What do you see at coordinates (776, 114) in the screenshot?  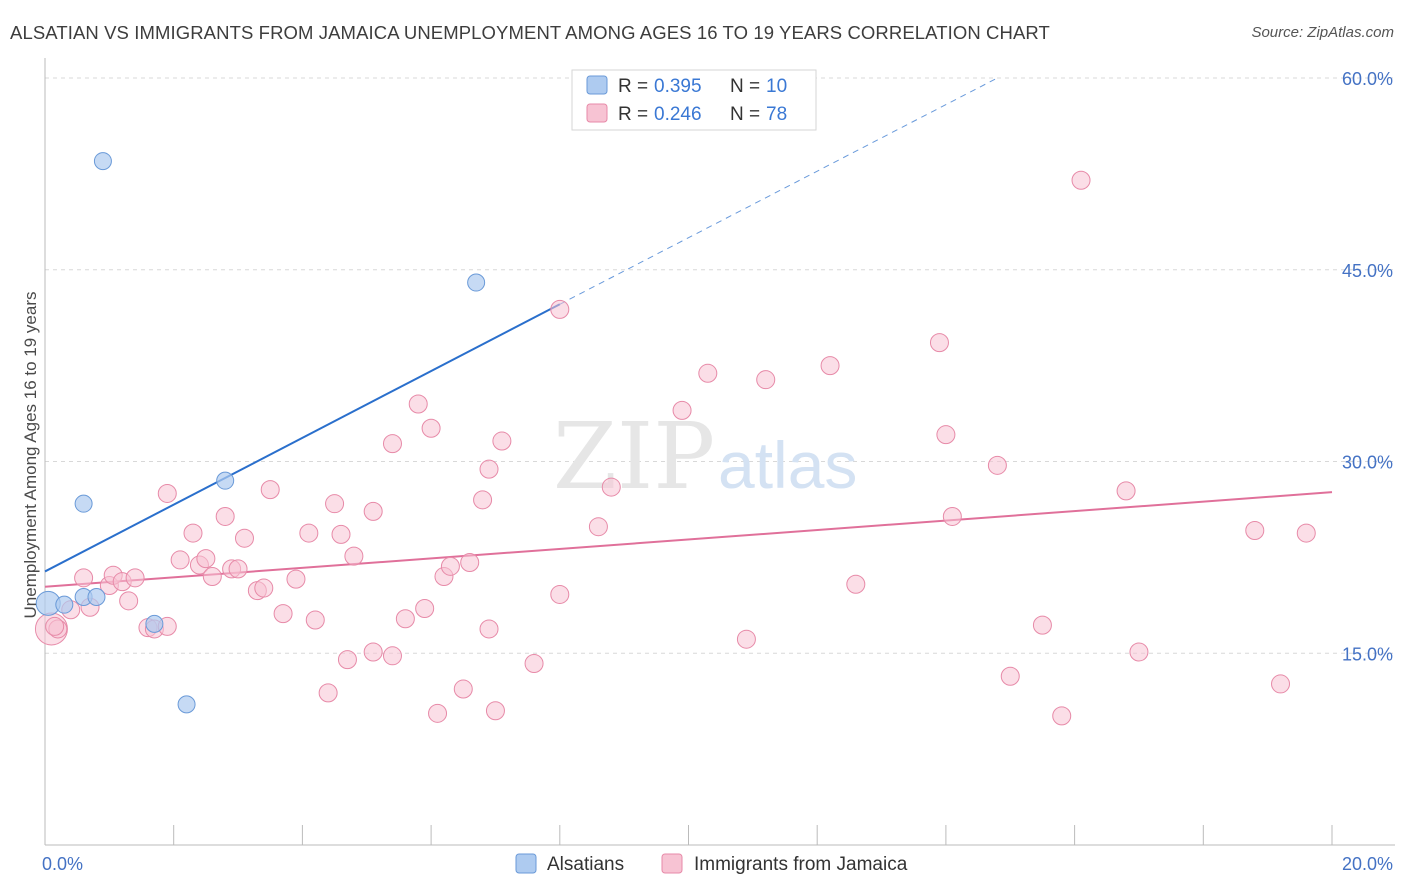 I see `legend-n-value-2: 78` at bounding box center [776, 114].